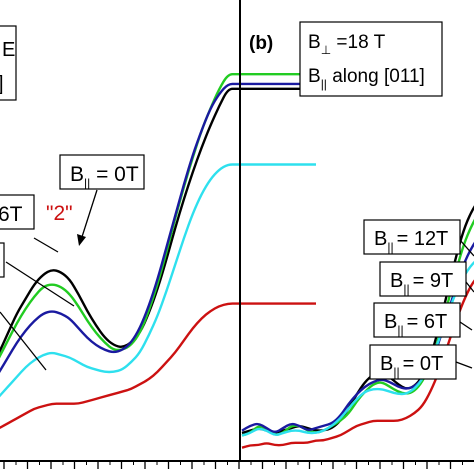 Image resolution: width=474 pixels, height=474 pixels. Describe the element at coordinates (8, 63) in the screenshot. I see `panel-a-legend-box-clipped` at that location.